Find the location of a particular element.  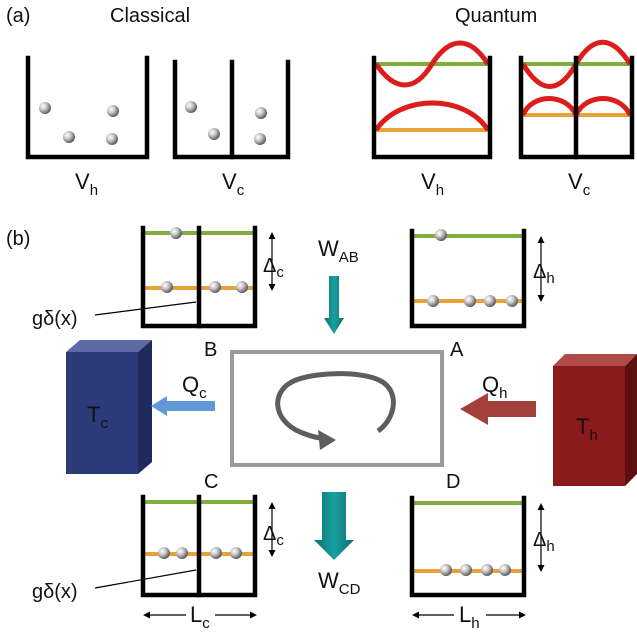

cycle-box is located at coordinates (337, 408).